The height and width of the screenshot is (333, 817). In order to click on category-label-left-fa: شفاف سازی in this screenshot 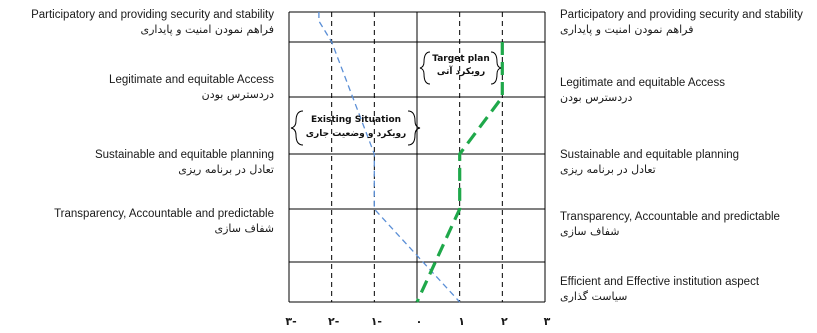, I will do `click(244, 228)`.